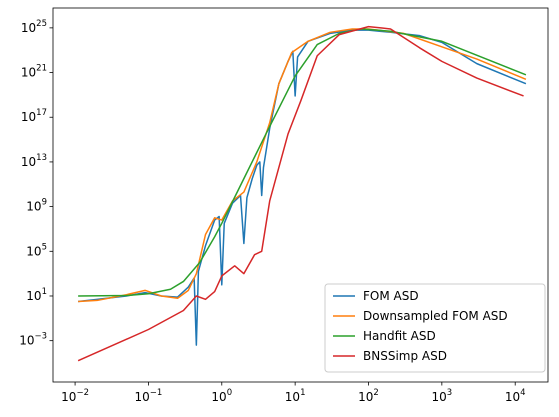 The width and height of the screenshot is (559, 417). What do you see at coordinates (515, 396) in the screenshot?
I see `x-tick-label: 10⁴` at bounding box center [515, 396].